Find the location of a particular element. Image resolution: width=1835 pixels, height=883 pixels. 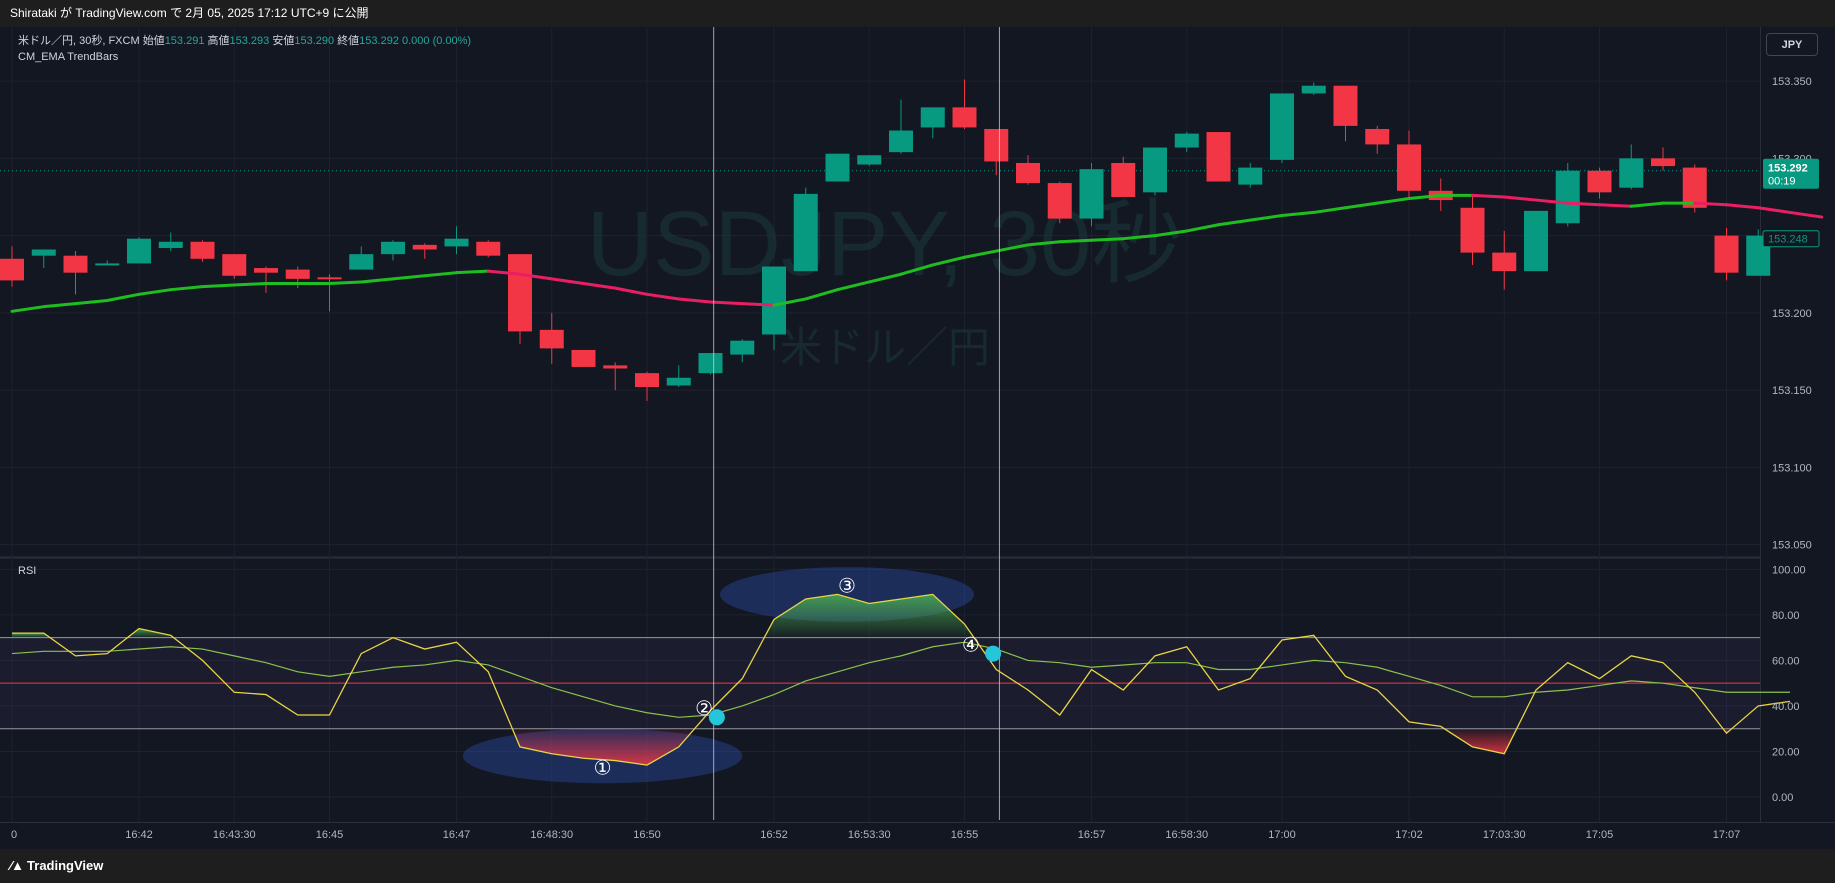

current-price-value: 153.292 is located at coordinates (1788, 169).